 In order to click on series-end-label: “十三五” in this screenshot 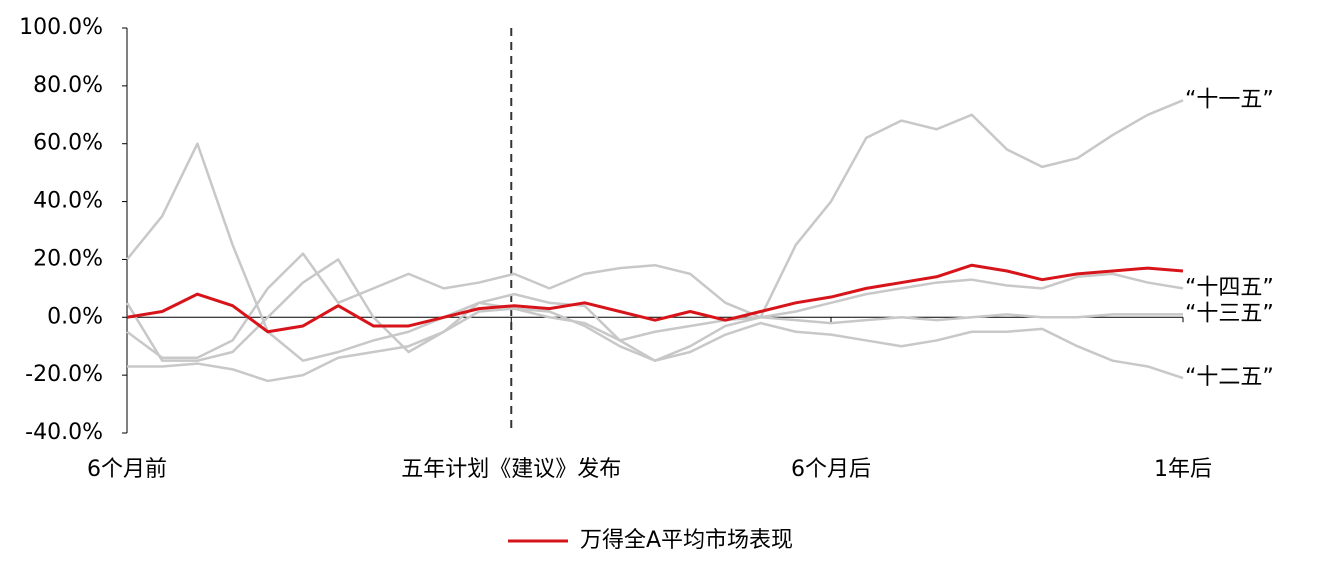, I will do `click(1229, 313)`.